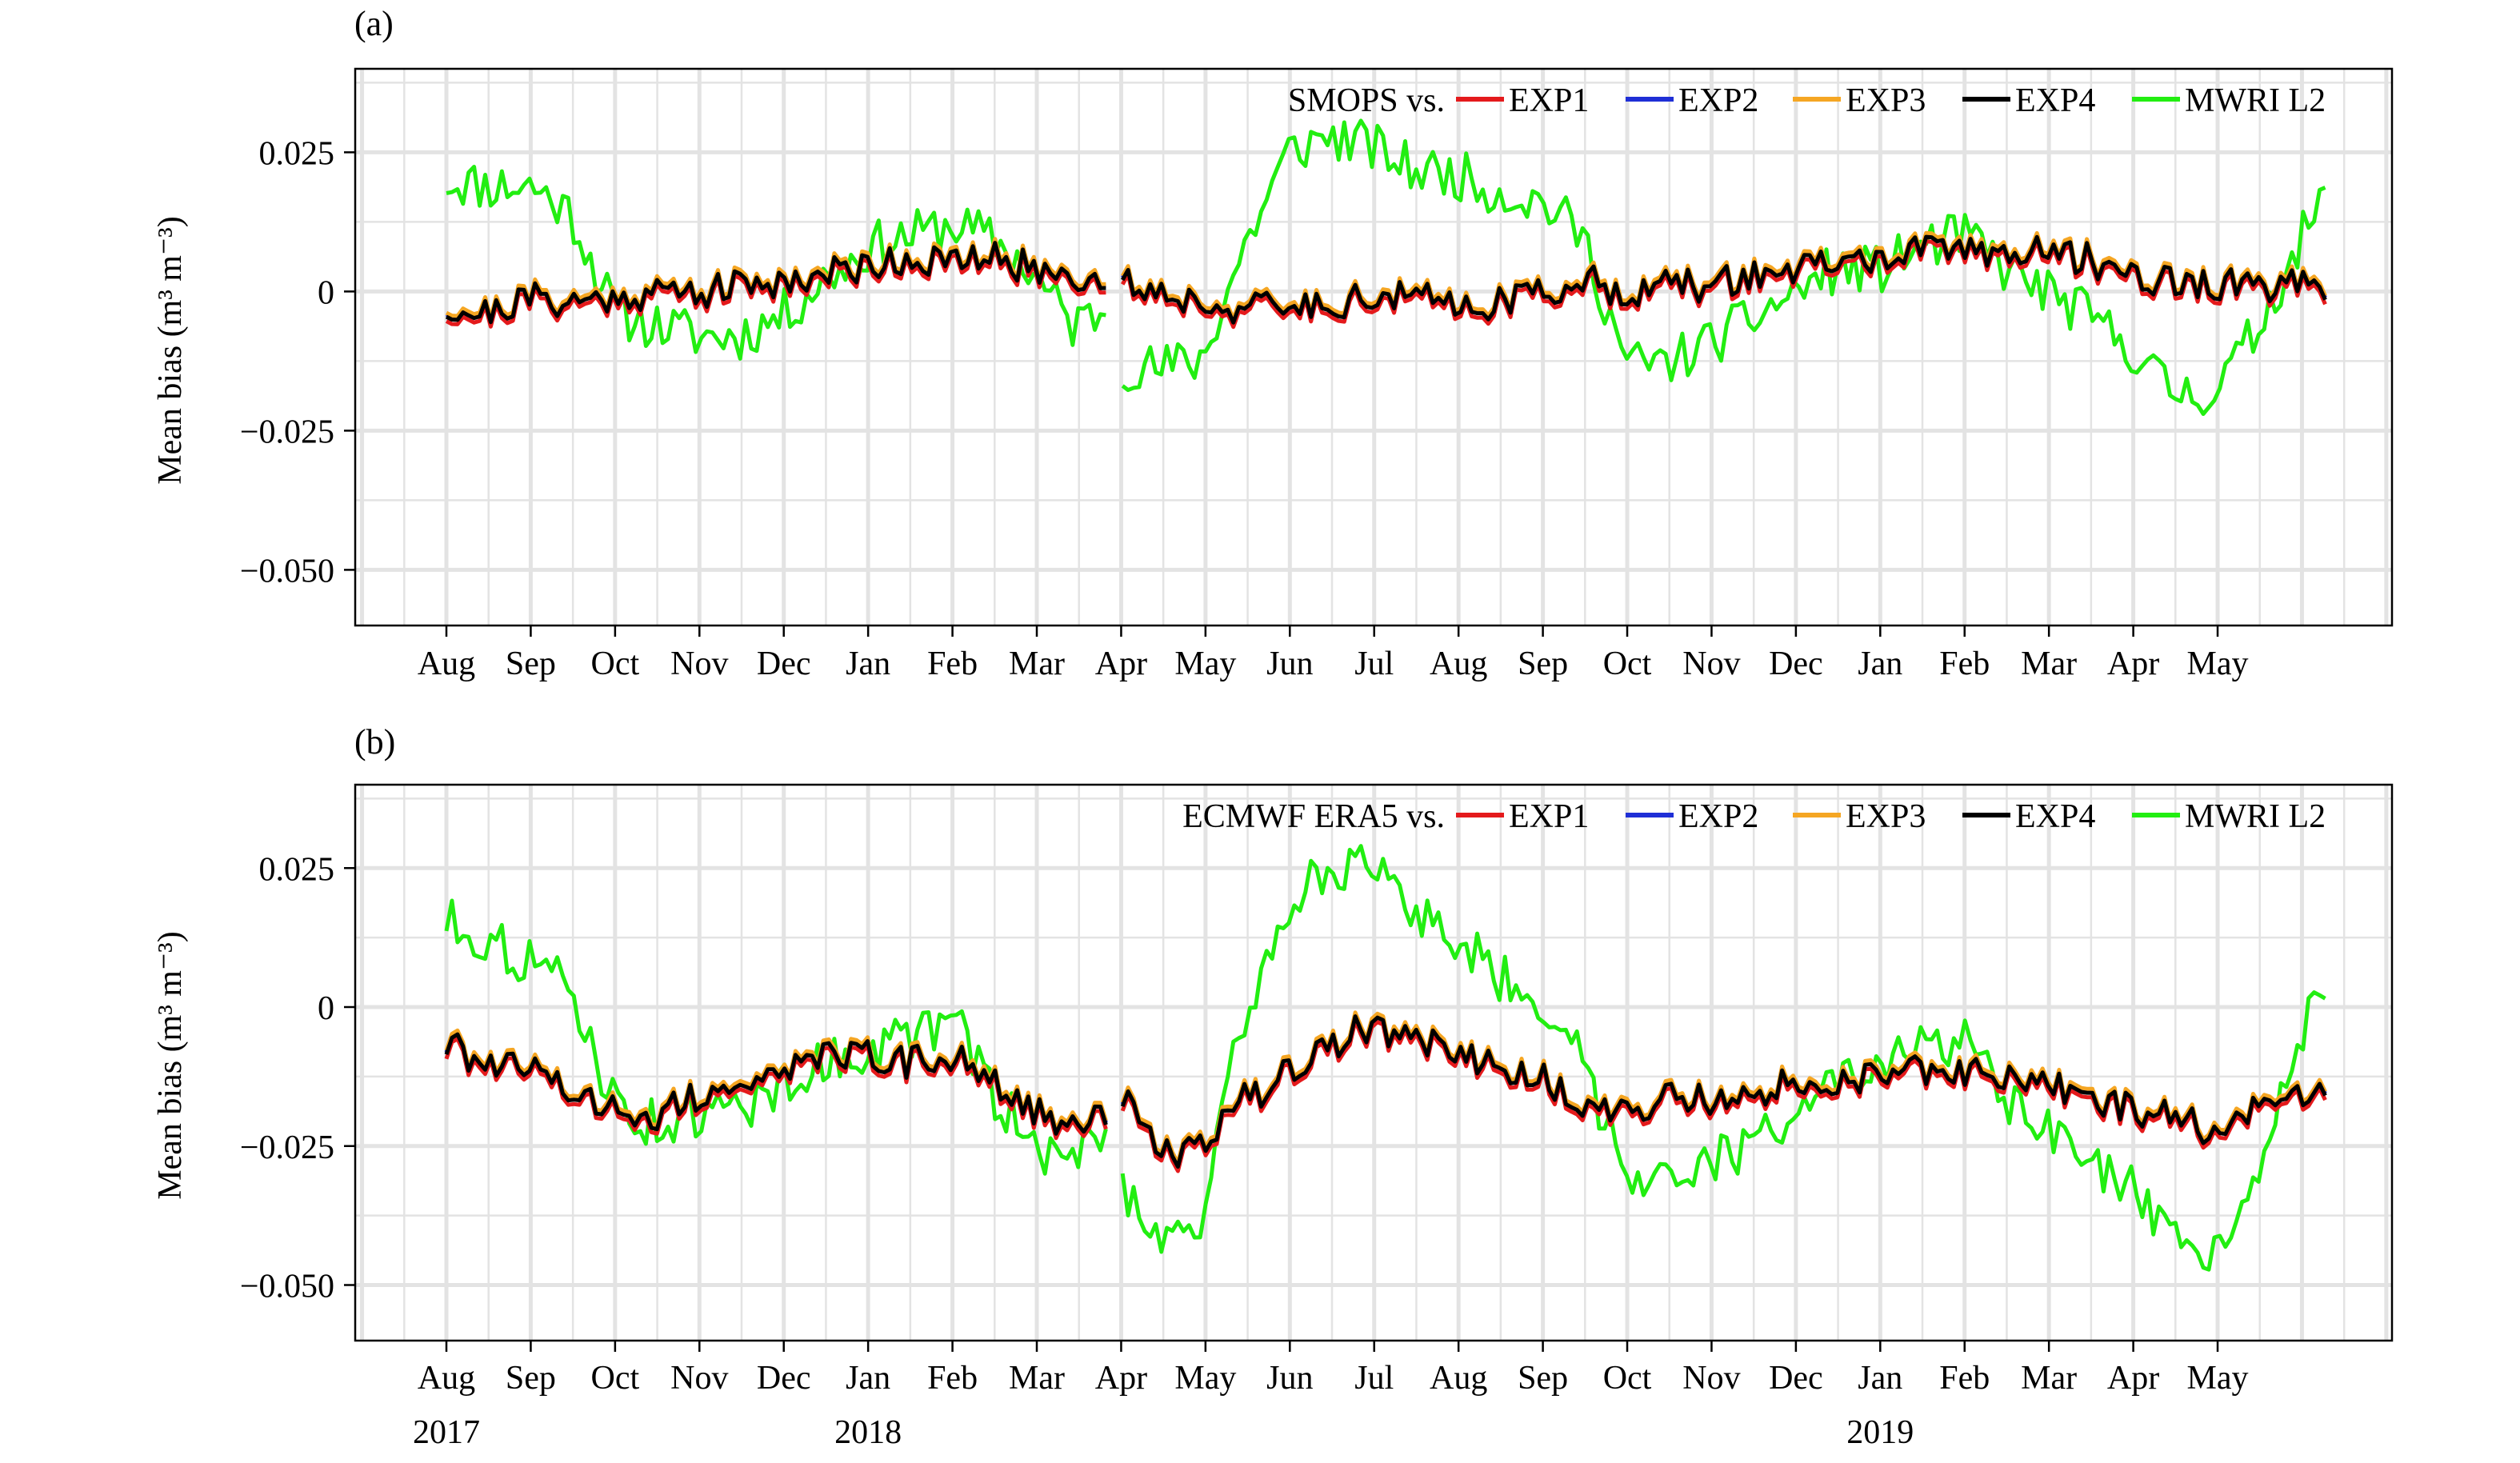 Image resolution: width=2520 pixels, height=1463 pixels. Describe the element at coordinates (1163, 1432) in the screenshot. I see `year-labels: 2017 2018 2019` at that location.